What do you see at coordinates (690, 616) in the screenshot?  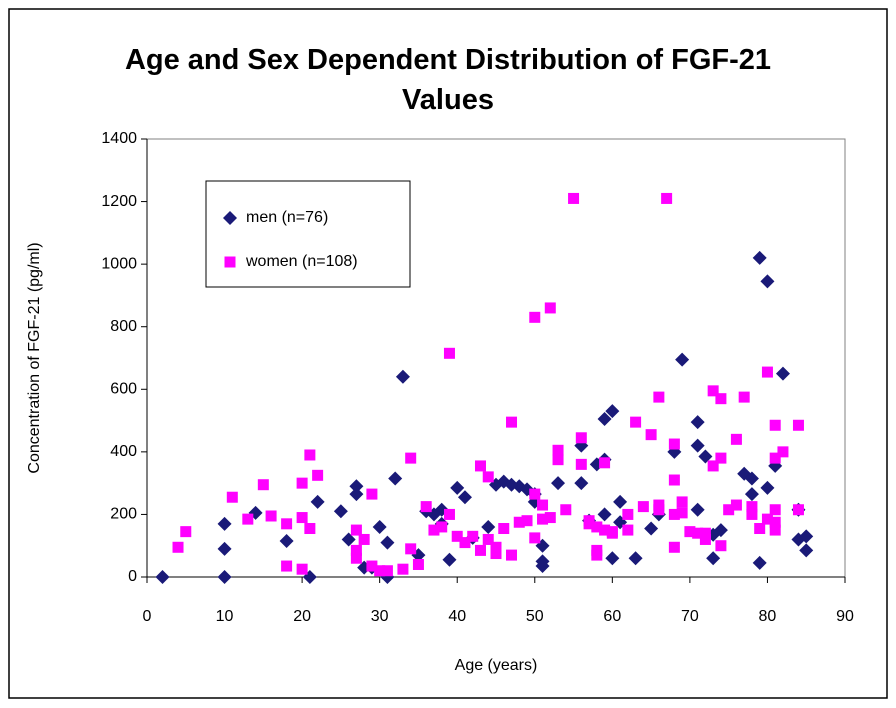 I see `x-tick-label: 70` at bounding box center [690, 616].